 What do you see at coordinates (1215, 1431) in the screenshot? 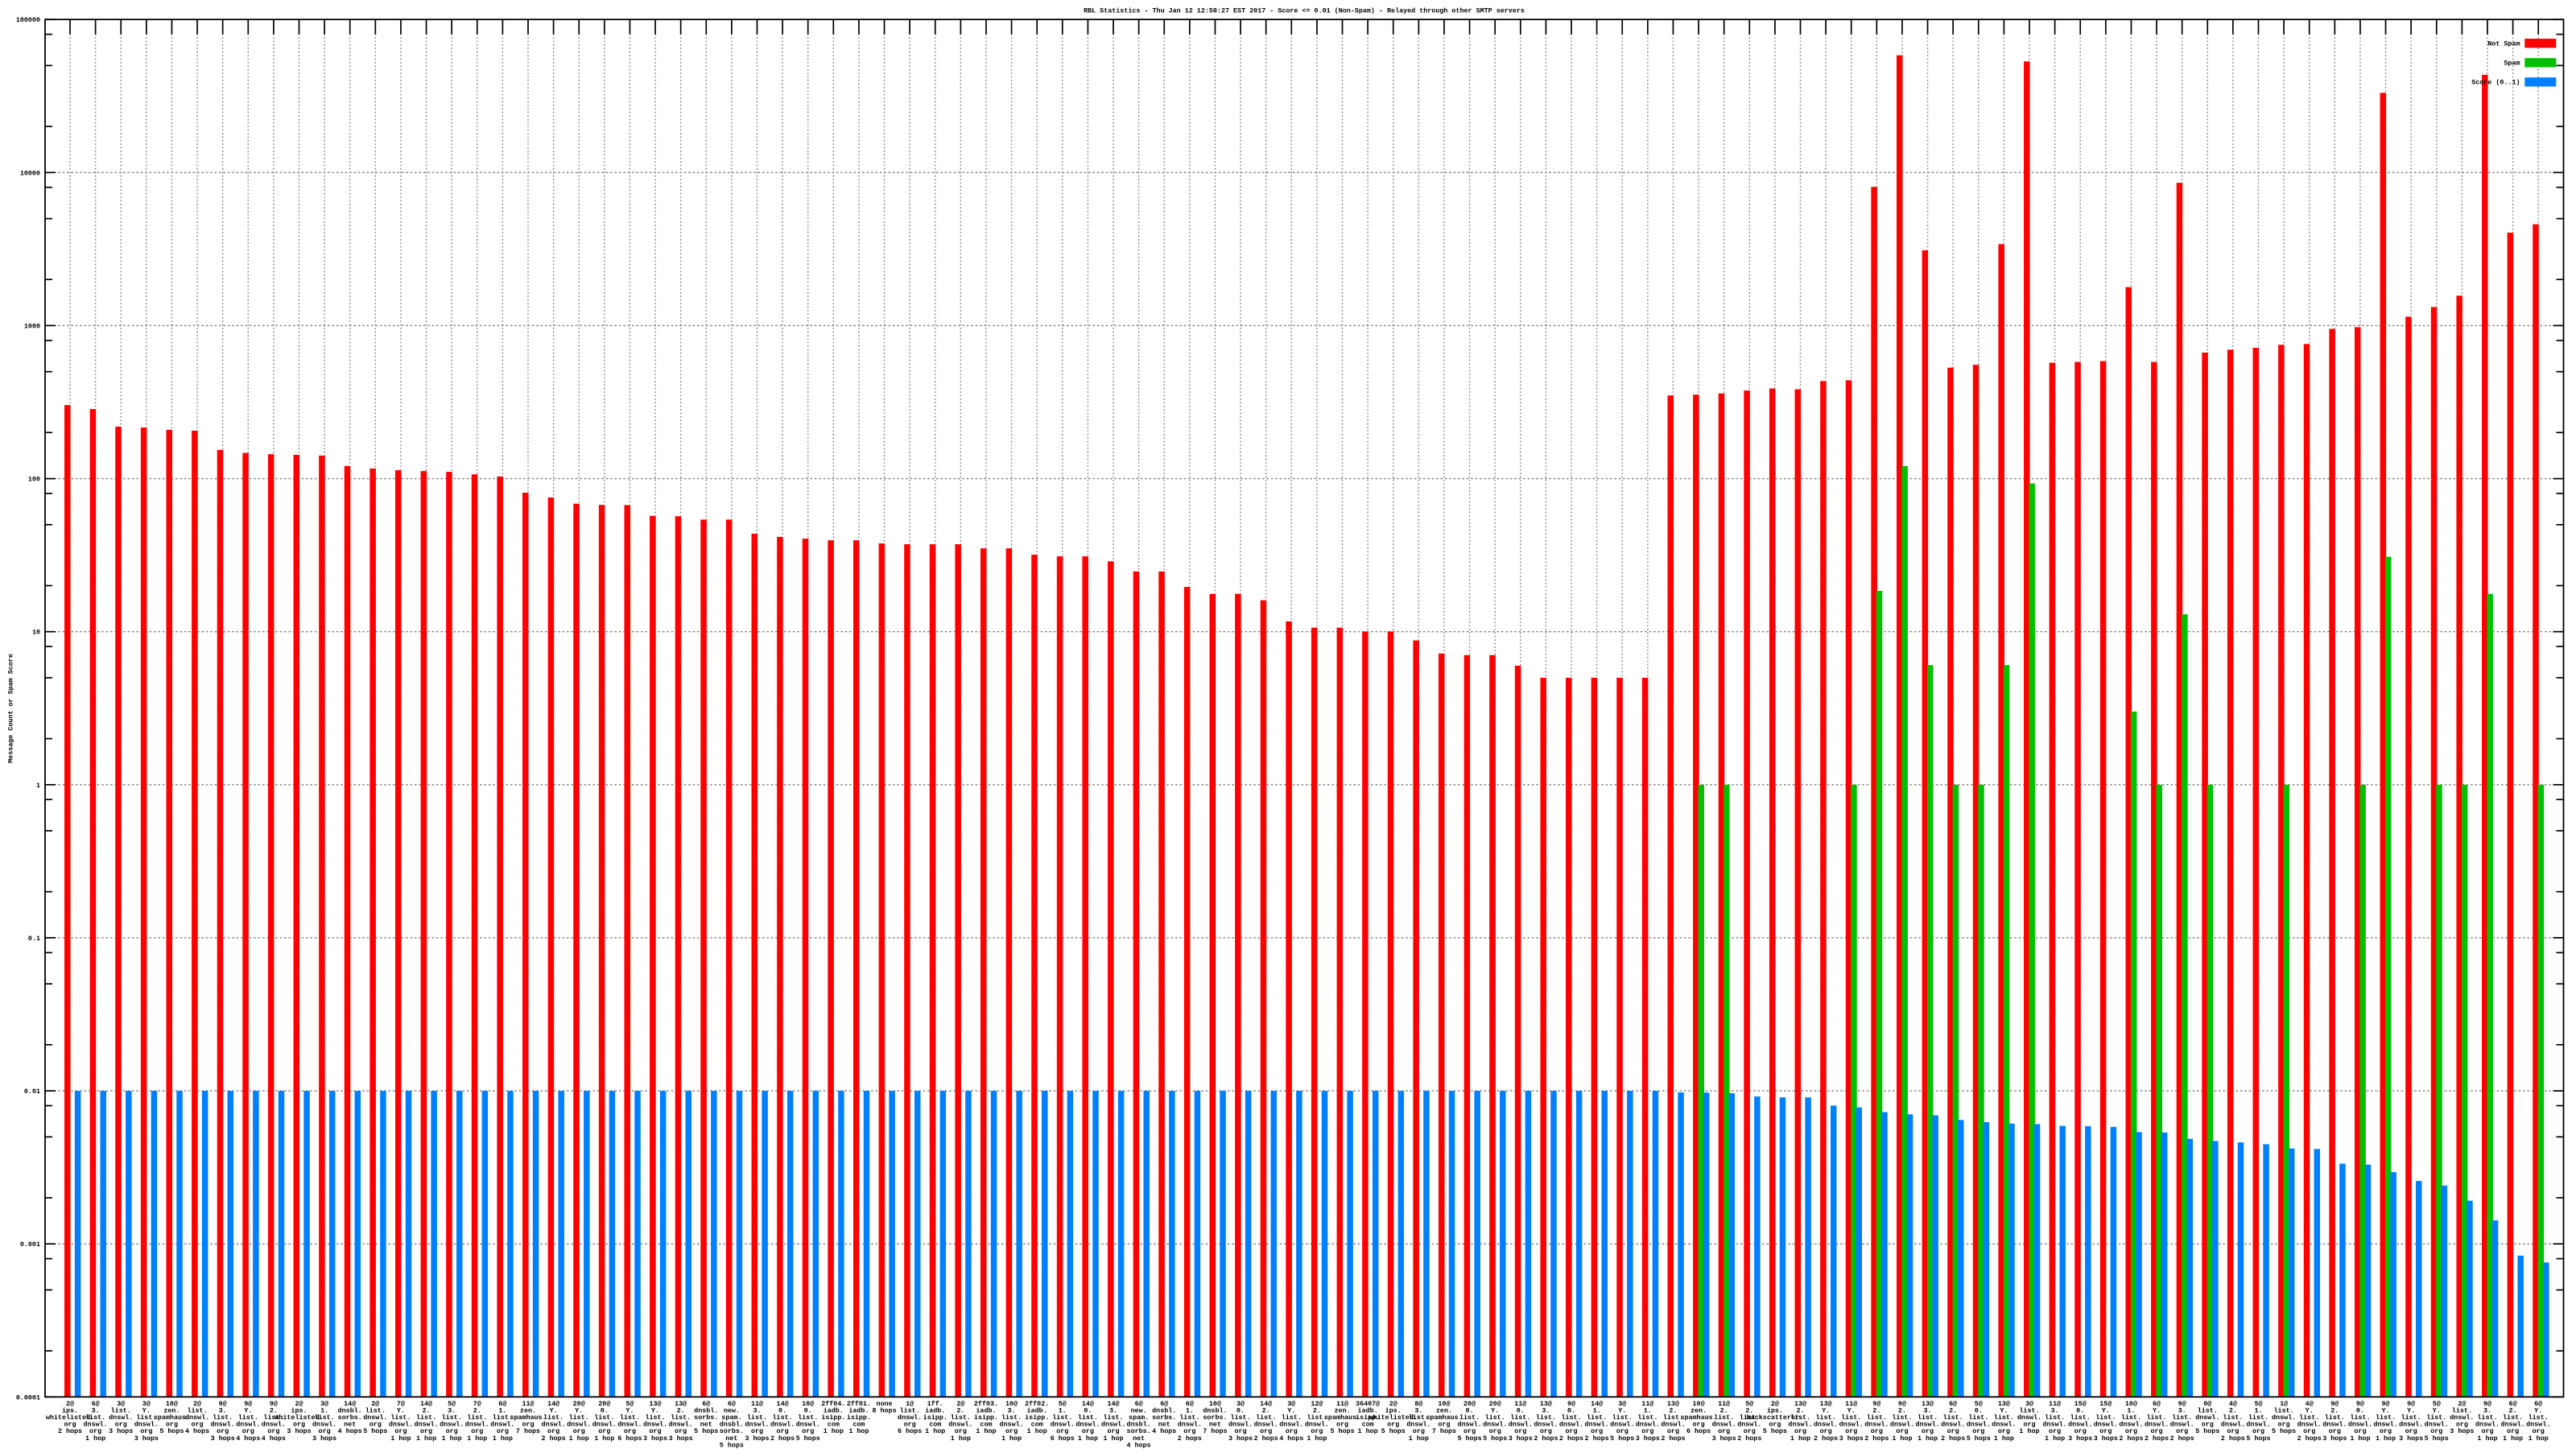
I see `svg-text: 7 hops` at bounding box center [1215, 1431].